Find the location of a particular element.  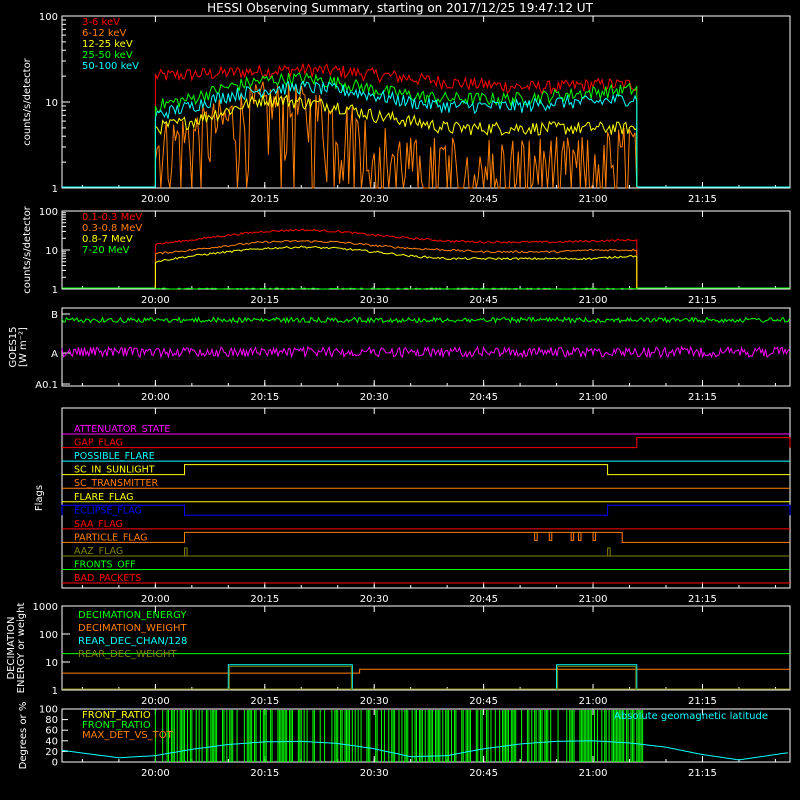

flag-label: FLARE_FLAG is located at coordinates (104, 497).